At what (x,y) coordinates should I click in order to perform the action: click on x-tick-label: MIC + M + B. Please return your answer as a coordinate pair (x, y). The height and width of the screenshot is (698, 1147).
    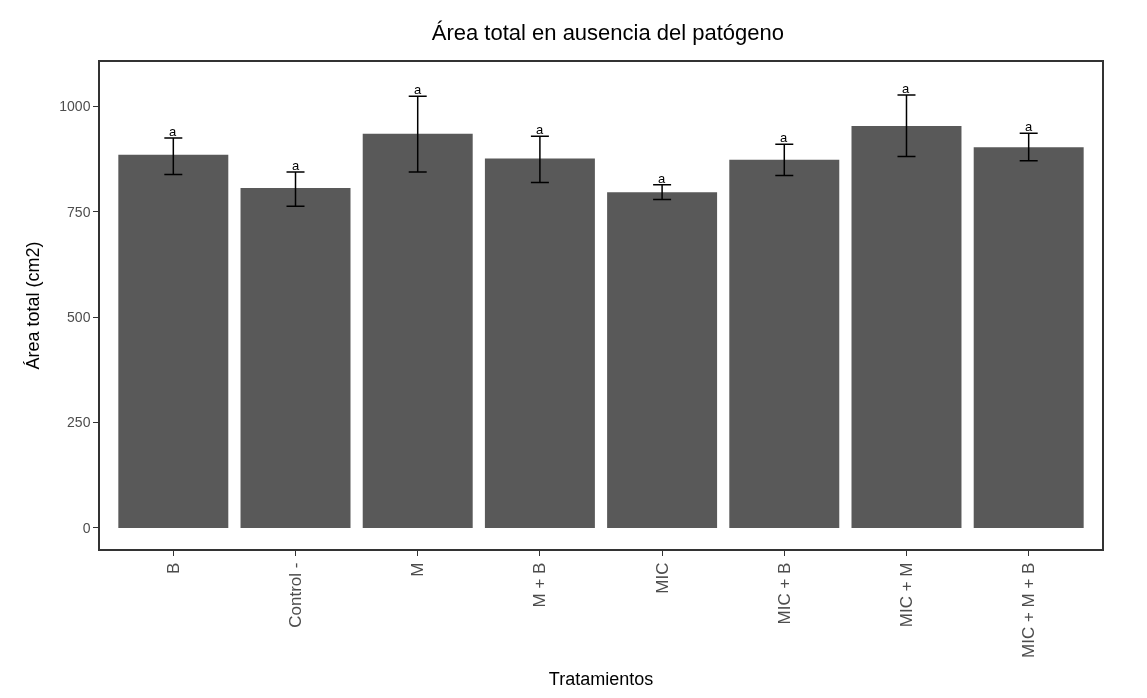
    Looking at the image, I should click on (1029, 610).